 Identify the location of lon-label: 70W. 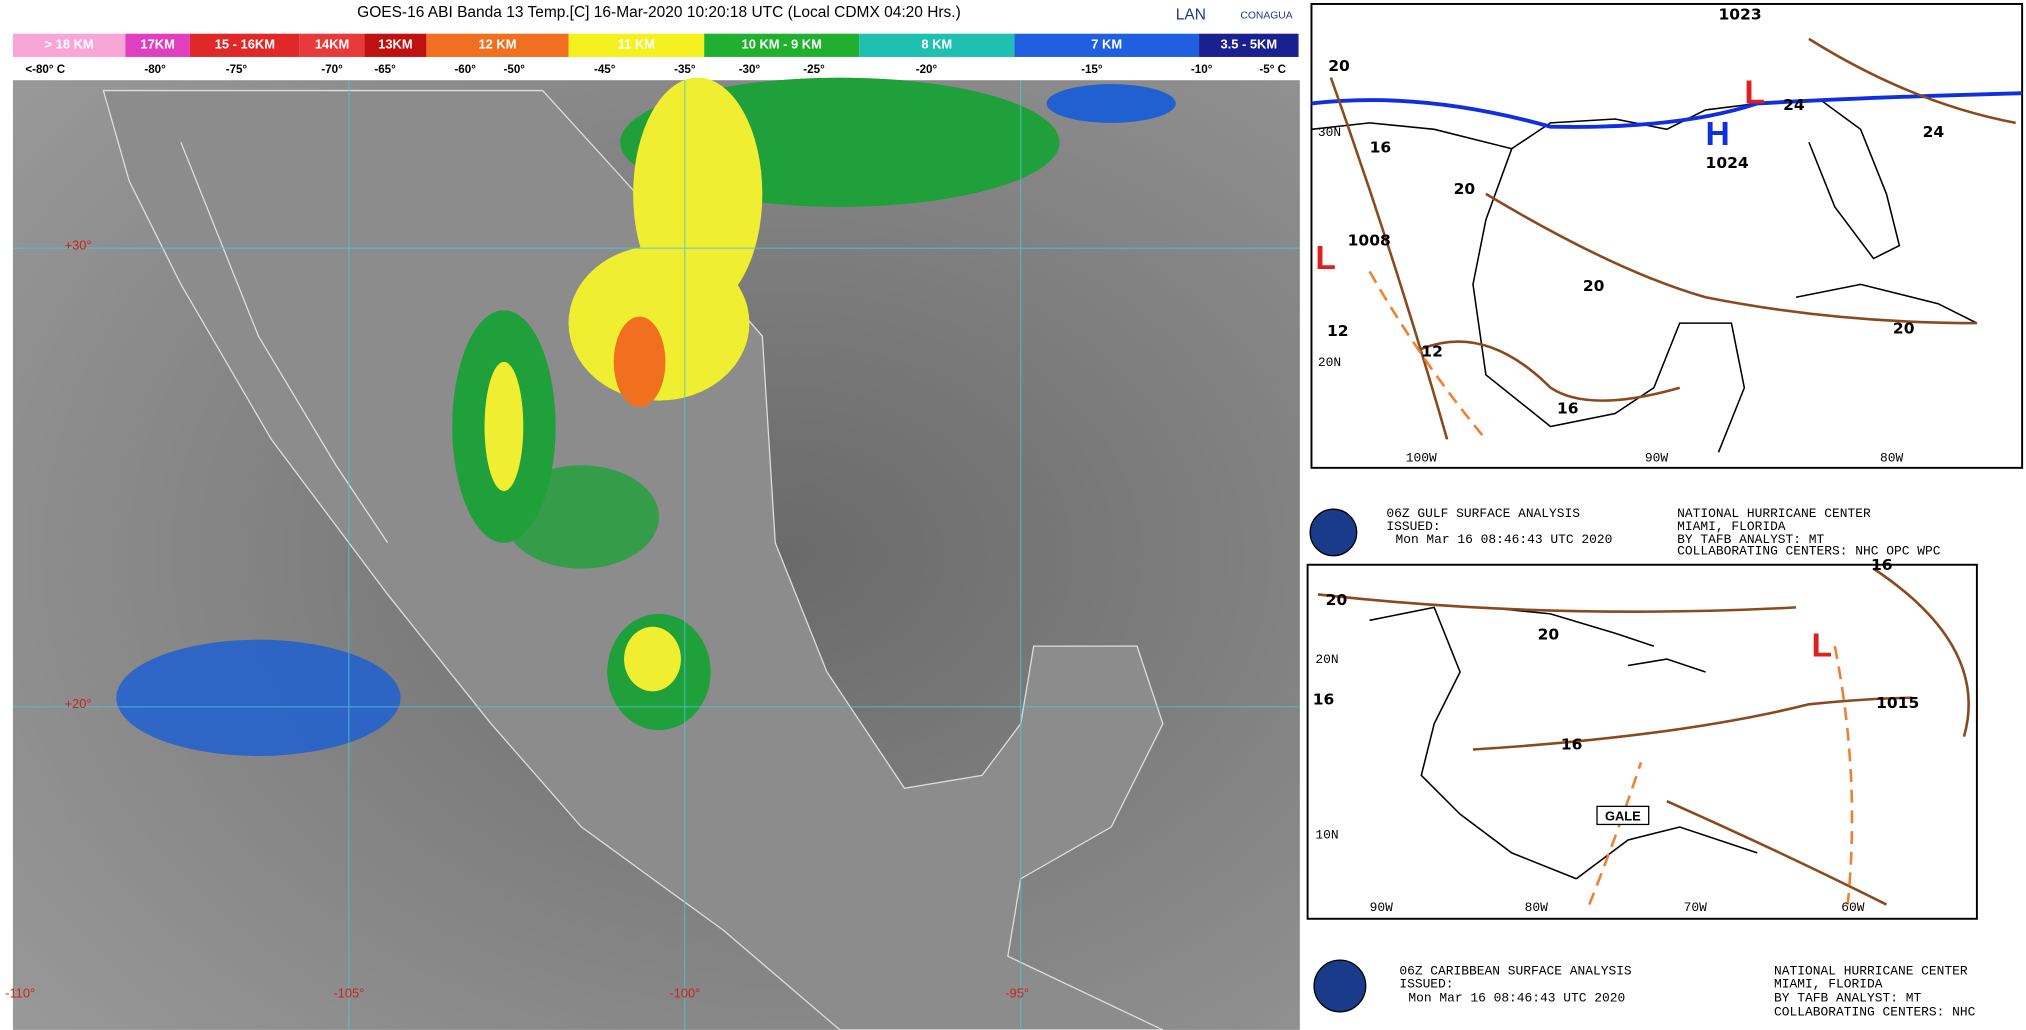
(1695, 907).